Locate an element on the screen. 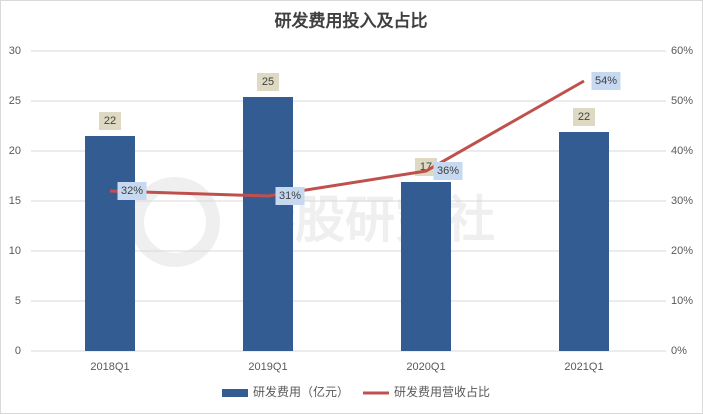 The width and height of the screenshot is (703, 414). chart-title: 研发费用投入及占比 is located at coordinates (351, 20).